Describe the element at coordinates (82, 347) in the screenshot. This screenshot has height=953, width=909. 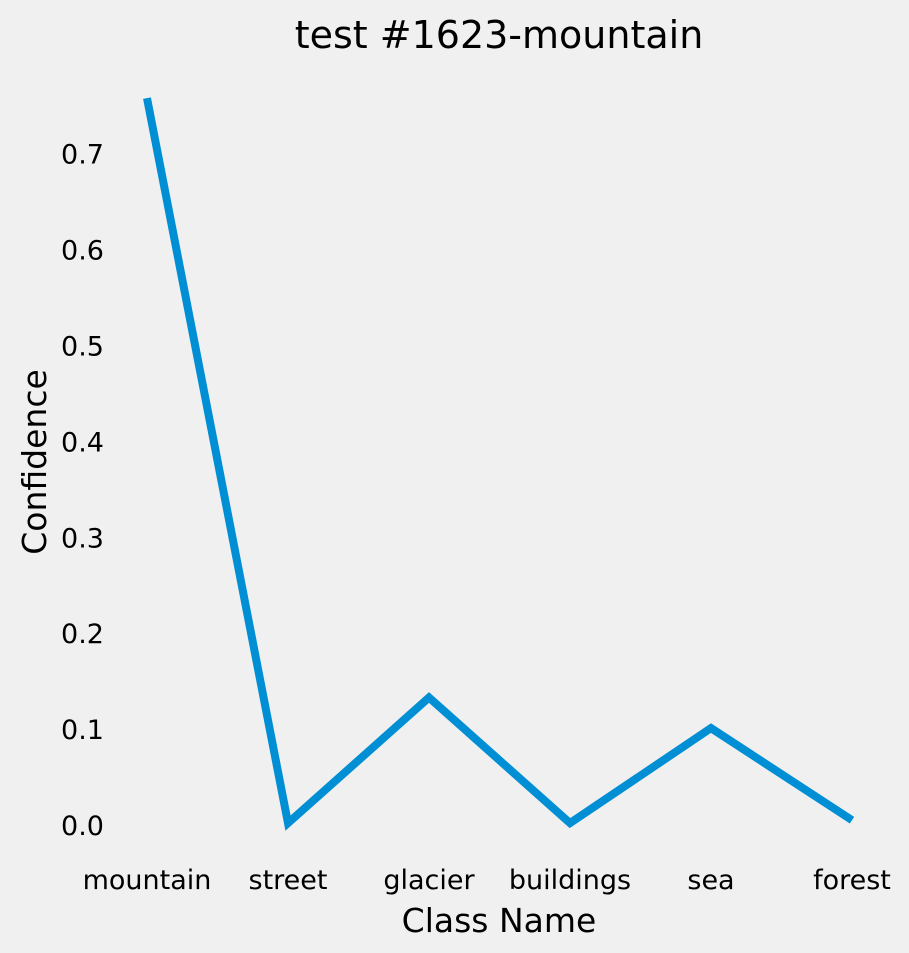
I see `y-tick-label: 0.5` at that location.